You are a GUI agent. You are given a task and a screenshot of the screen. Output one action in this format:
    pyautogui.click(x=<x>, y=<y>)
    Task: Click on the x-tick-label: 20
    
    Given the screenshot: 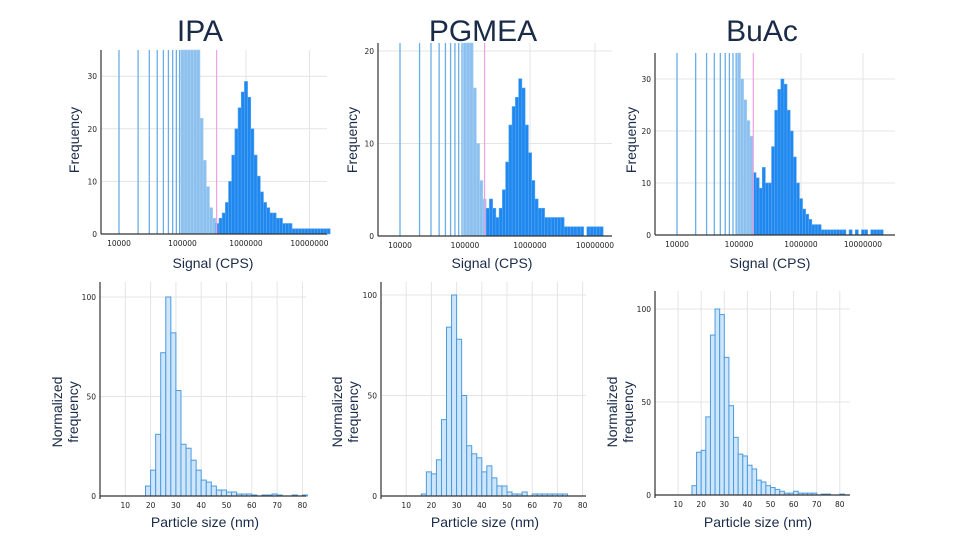 What is the action you would take?
    pyautogui.click(x=151, y=505)
    